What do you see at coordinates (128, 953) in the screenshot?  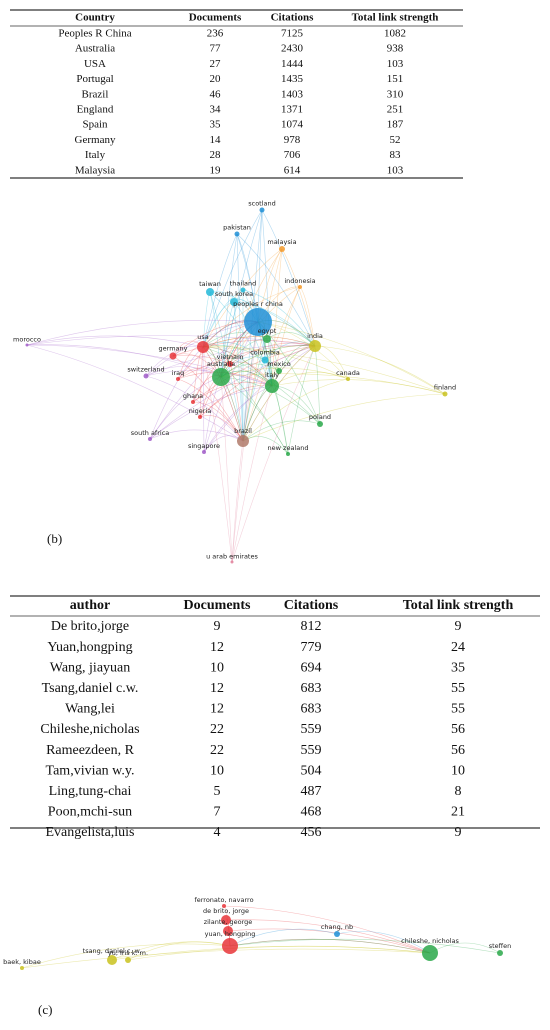 I see `node-label: yu, iris k. m.` at bounding box center [128, 953].